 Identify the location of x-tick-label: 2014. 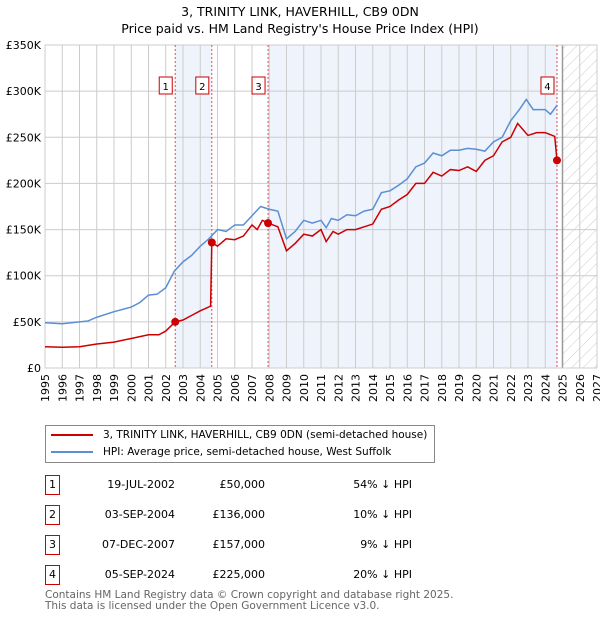
(373, 388).